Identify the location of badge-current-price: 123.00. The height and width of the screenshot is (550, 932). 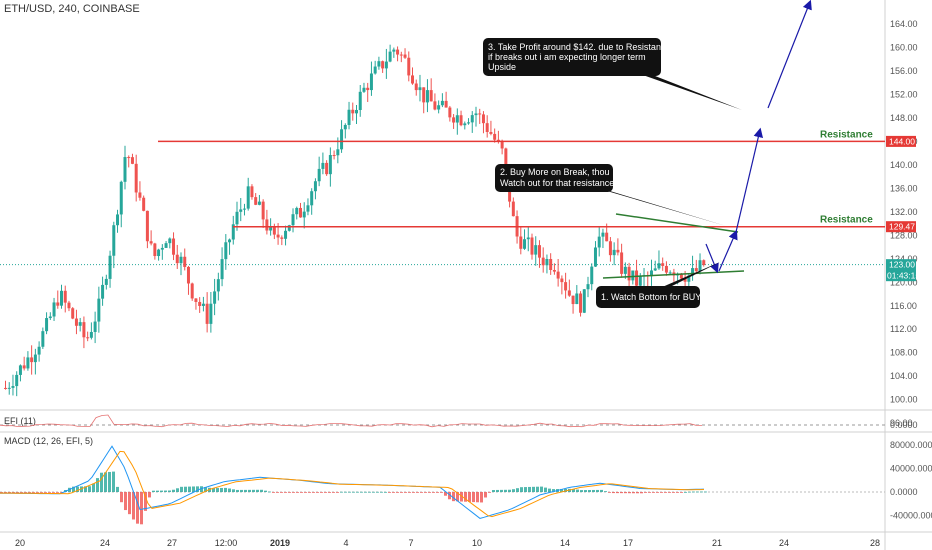
(902, 265).